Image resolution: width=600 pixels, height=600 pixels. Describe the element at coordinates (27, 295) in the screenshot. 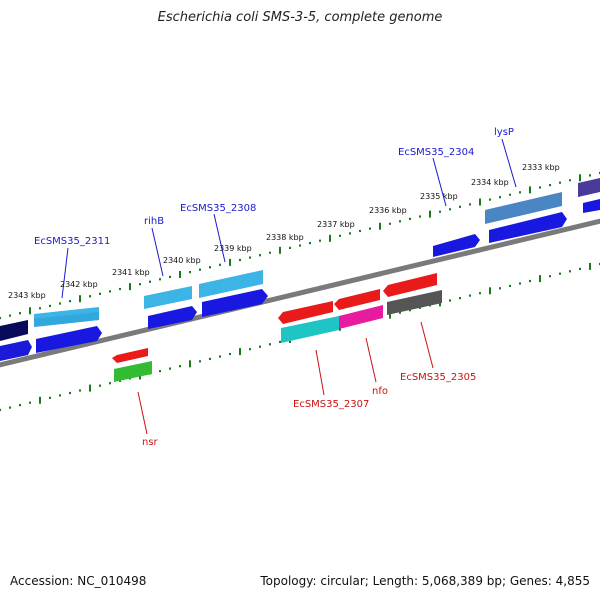

I see `scale-label: 2343 kbp` at that location.